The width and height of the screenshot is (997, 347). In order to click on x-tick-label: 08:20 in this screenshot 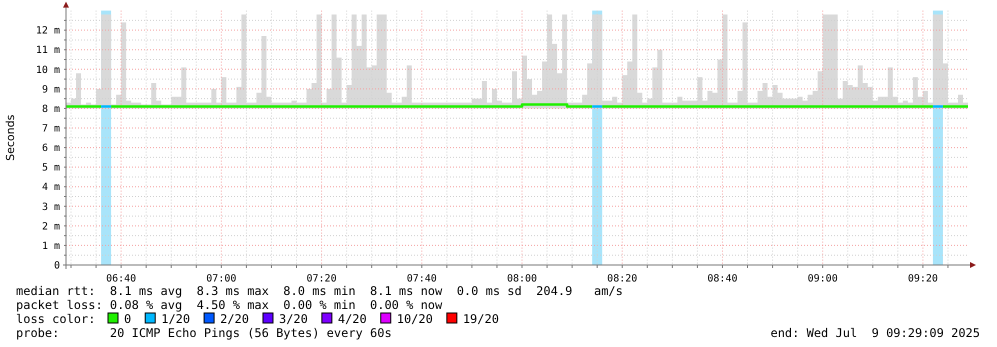, I will do `click(622, 279)`.